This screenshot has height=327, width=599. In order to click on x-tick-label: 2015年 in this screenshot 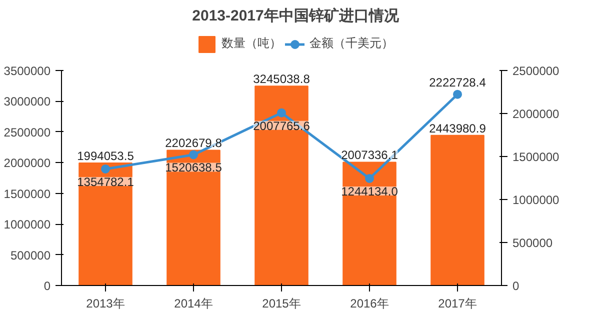, I will do `click(281, 303)`.